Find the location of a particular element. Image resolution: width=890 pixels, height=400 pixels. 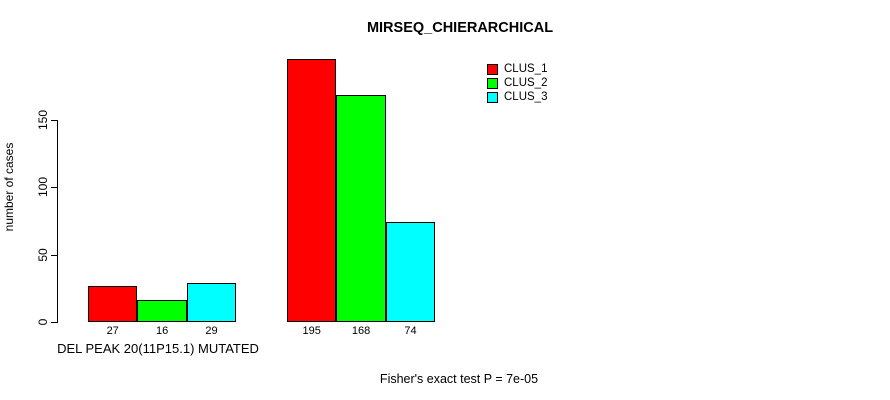

legend-row: CLUS_1 is located at coordinates (517, 69).